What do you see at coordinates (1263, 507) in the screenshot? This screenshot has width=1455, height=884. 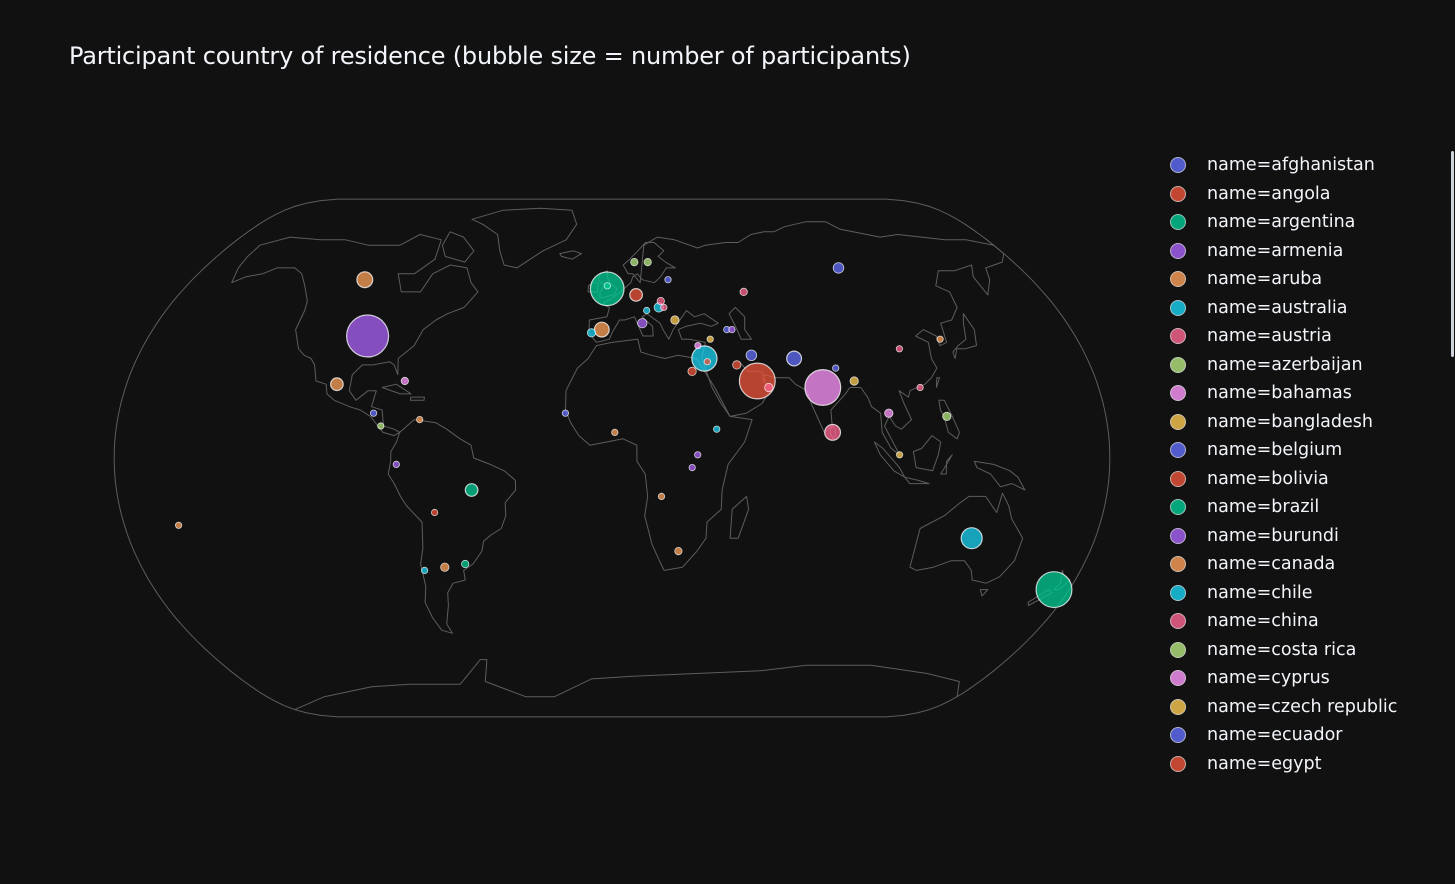 I see `legend-label: name=brazil` at bounding box center [1263, 507].